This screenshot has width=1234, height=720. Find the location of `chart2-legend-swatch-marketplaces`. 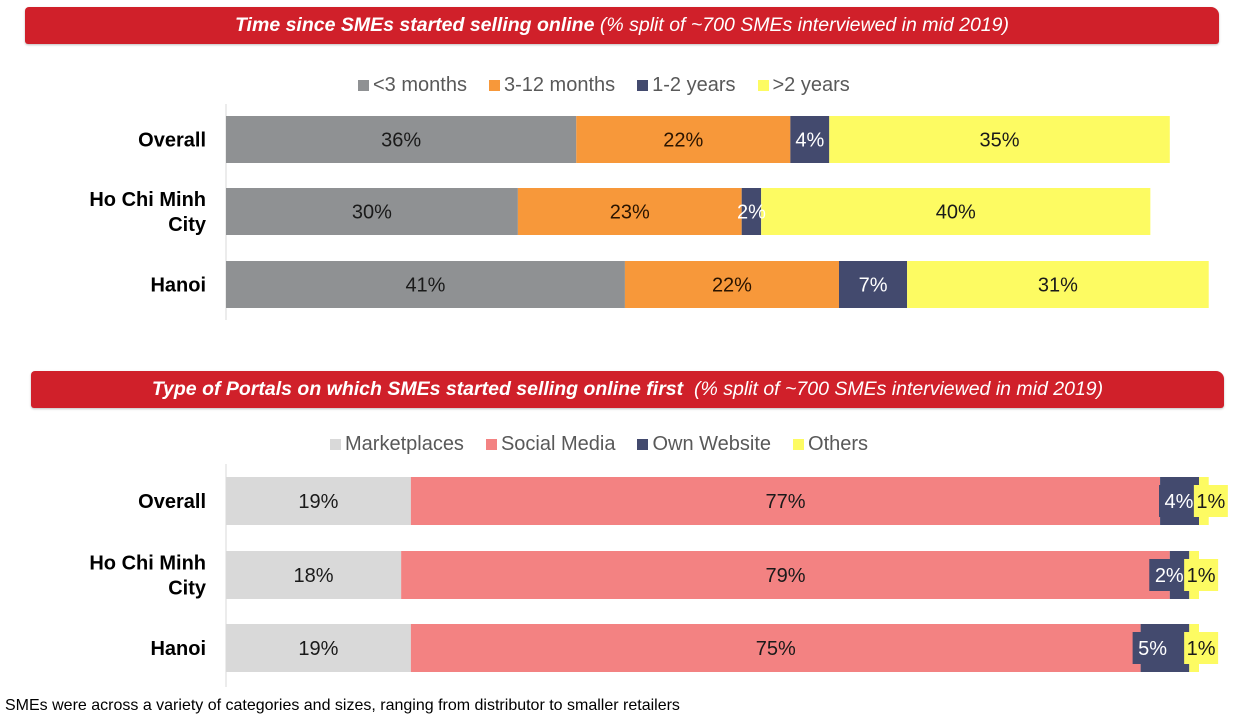

chart2-legend-swatch-marketplaces is located at coordinates (335, 444).